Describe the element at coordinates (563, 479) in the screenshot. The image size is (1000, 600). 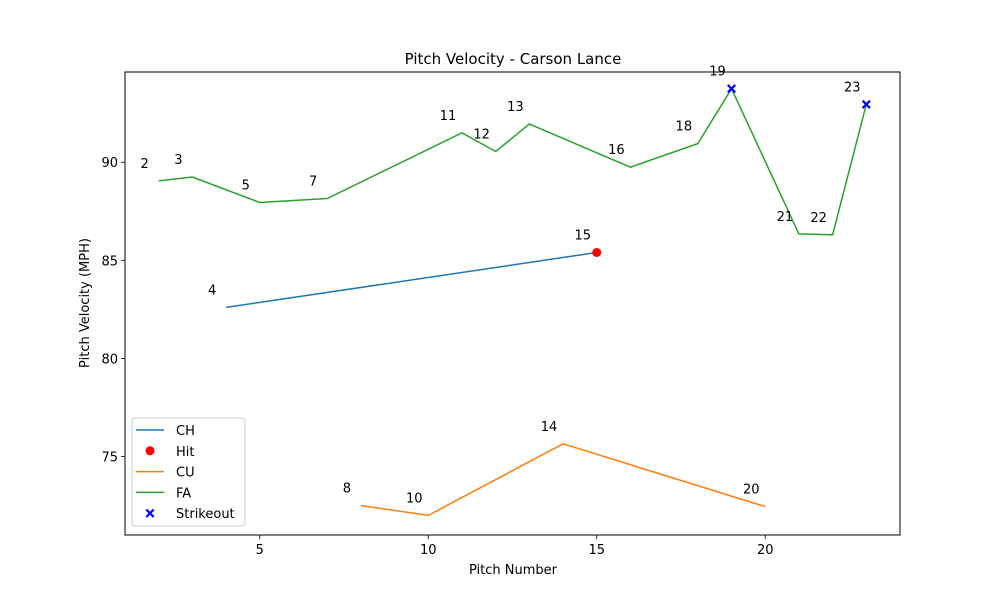
I see `series-line-cu` at that location.